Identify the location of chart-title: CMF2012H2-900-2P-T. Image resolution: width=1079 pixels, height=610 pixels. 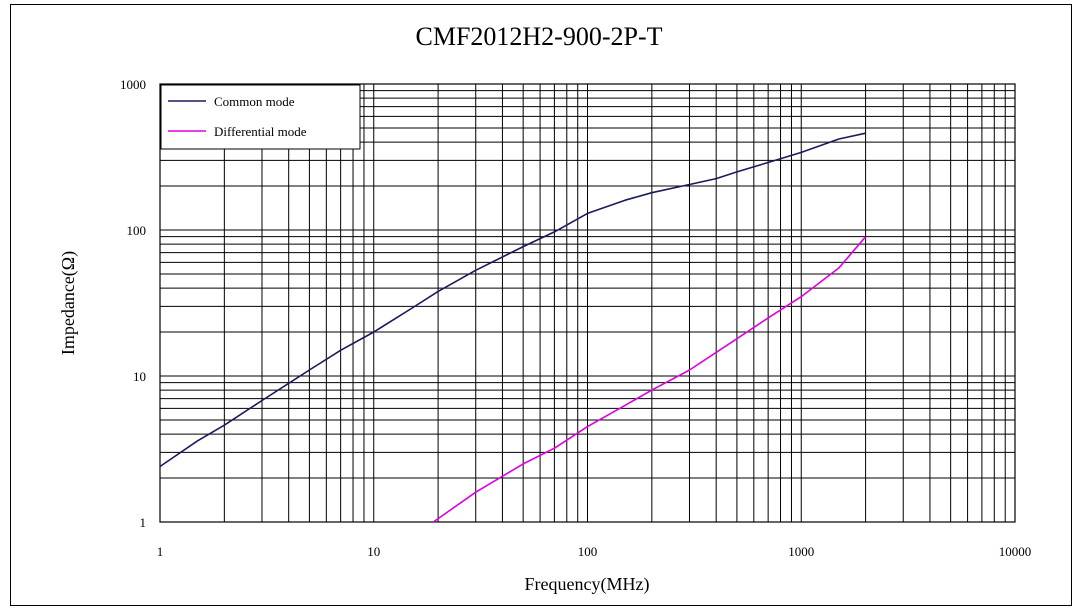
(538, 36).